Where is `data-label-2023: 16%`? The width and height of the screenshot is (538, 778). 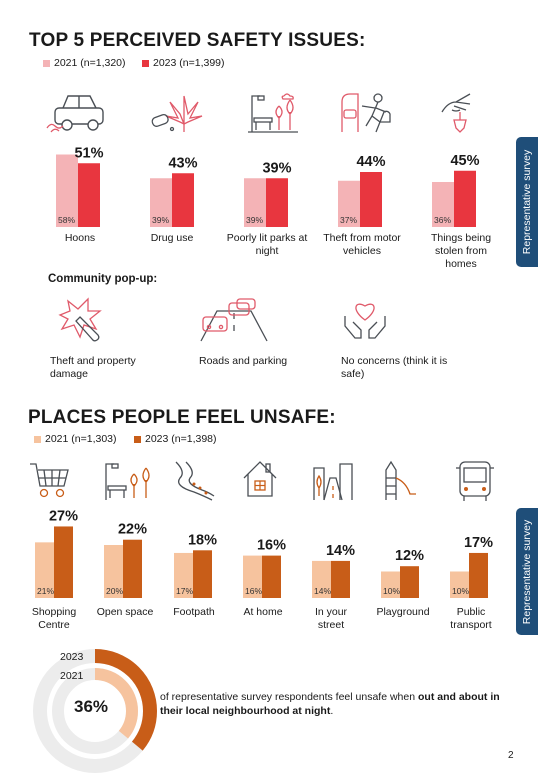
data-label-2023: 16% is located at coordinates (271, 546).